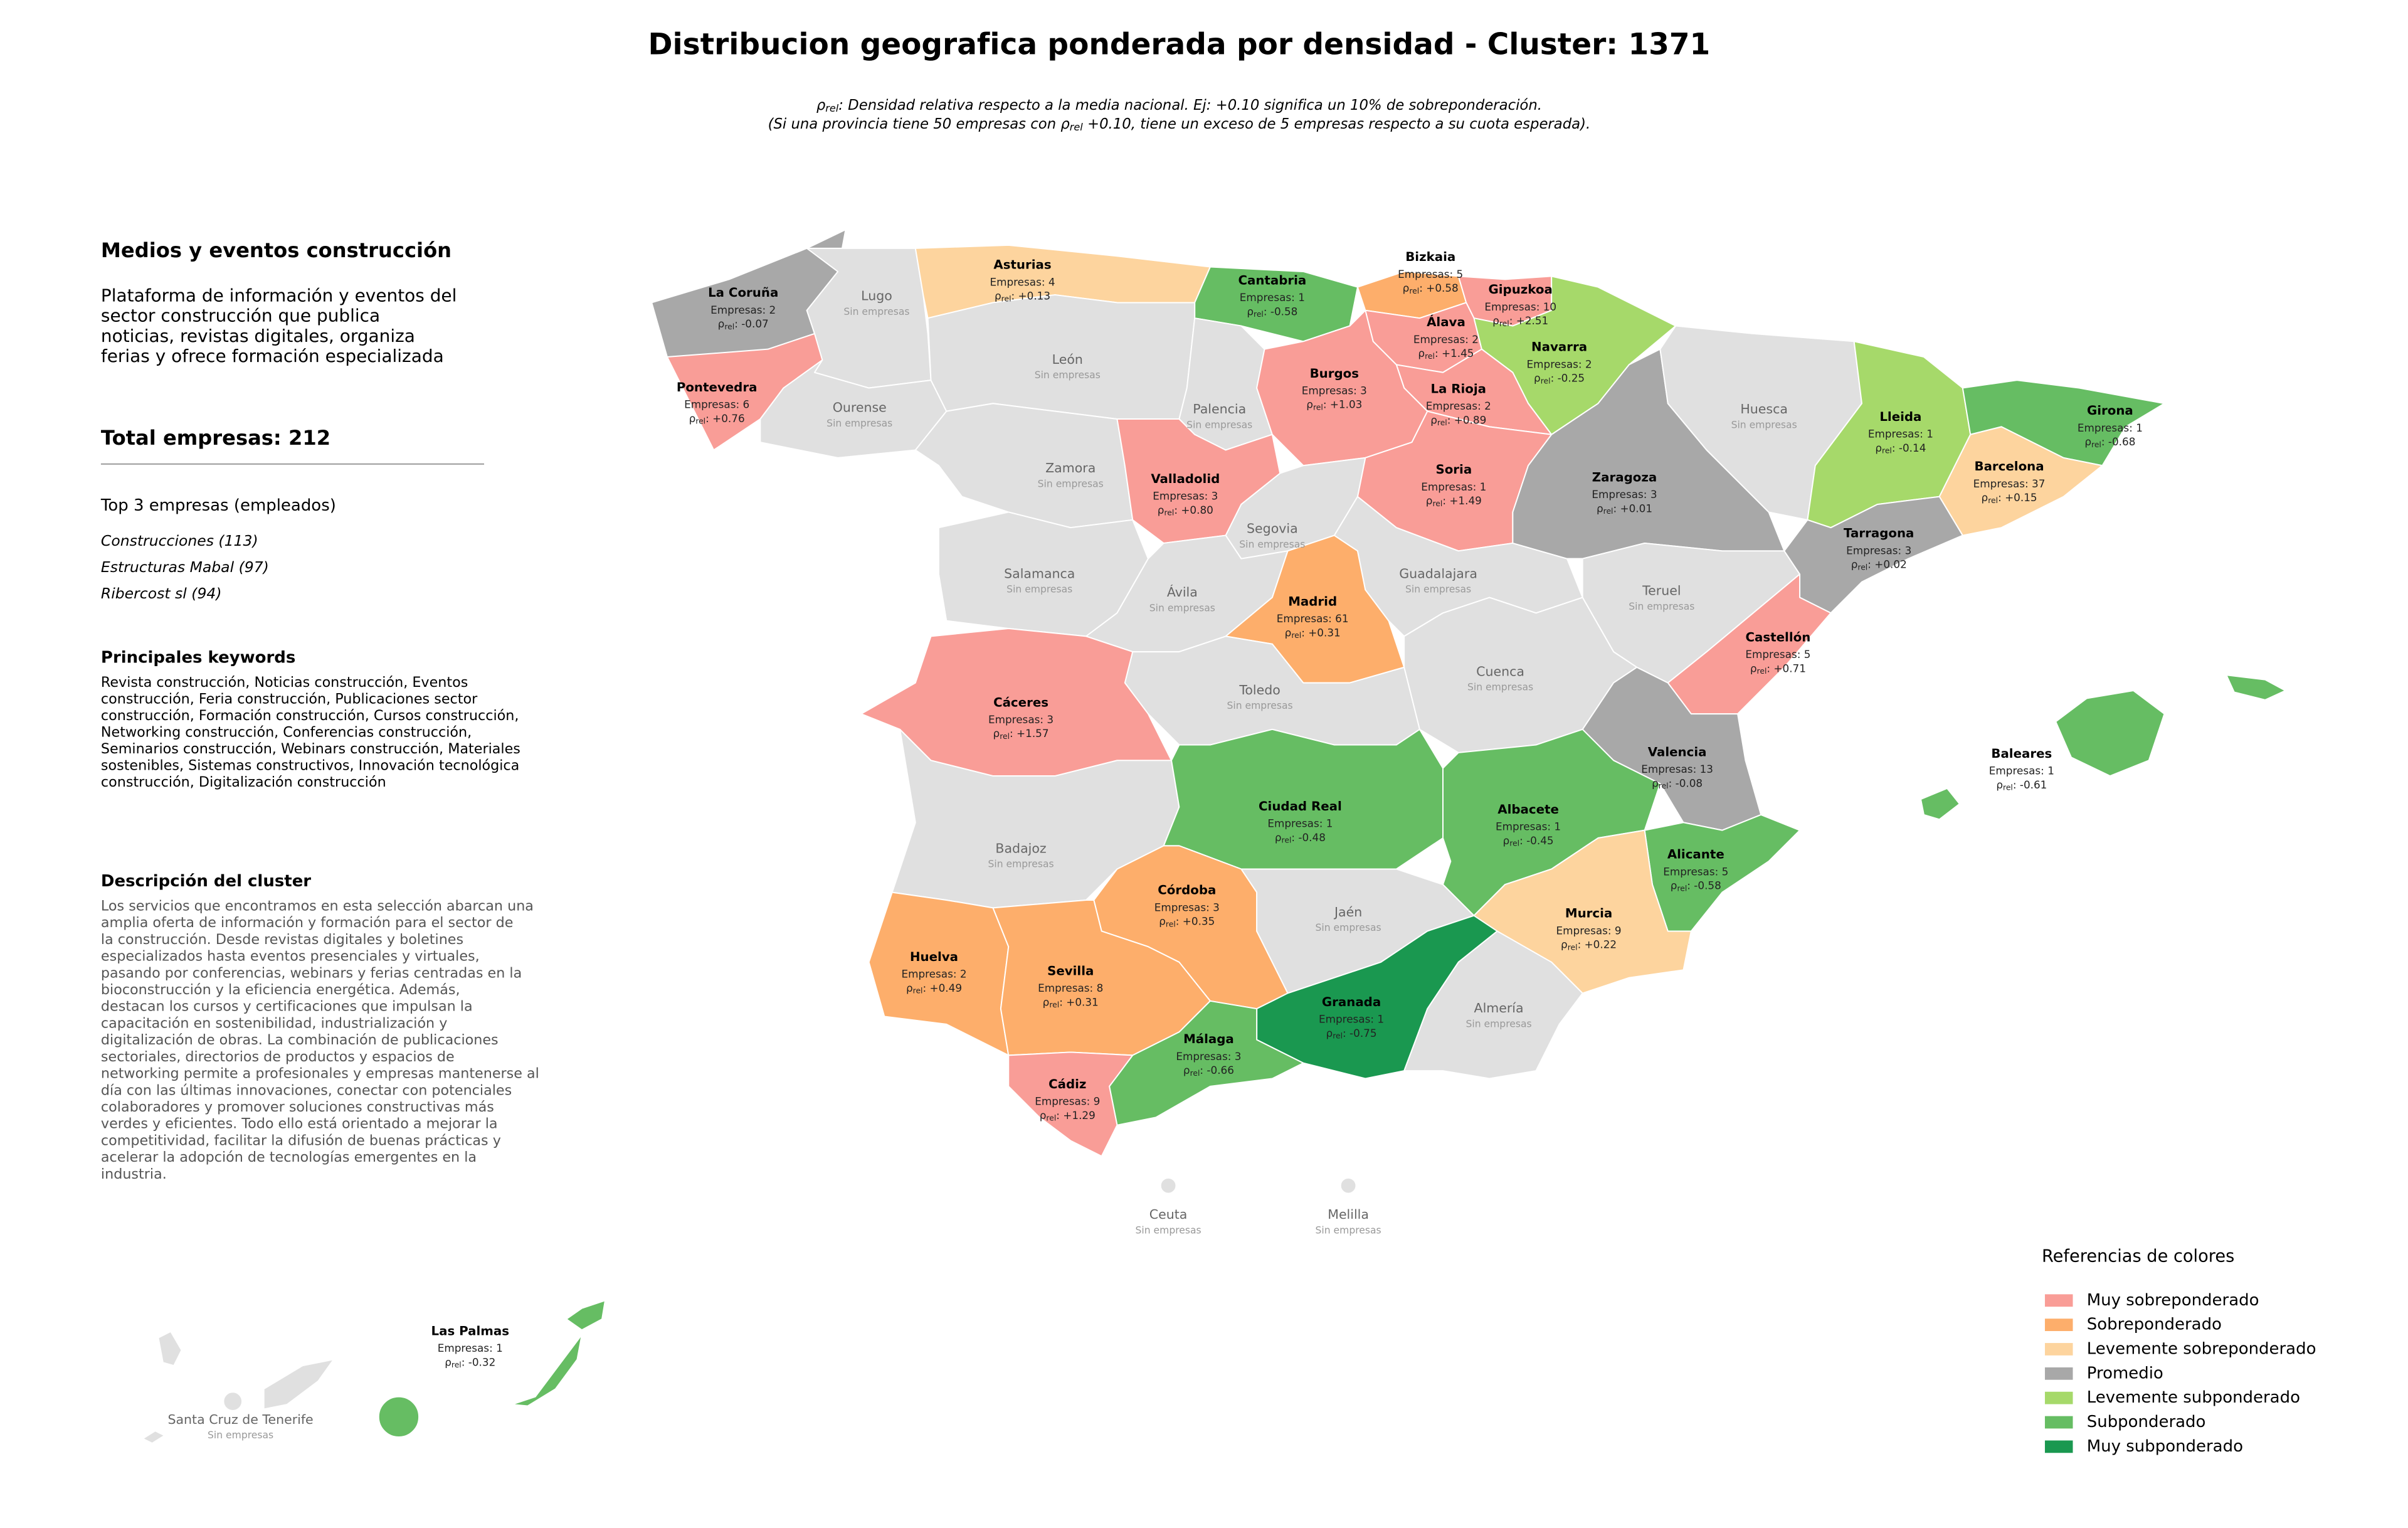  What do you see at coordinates (1446, 322) in the screenshot?
I see `province-name: Álava` at bounding box center [1446, 322].